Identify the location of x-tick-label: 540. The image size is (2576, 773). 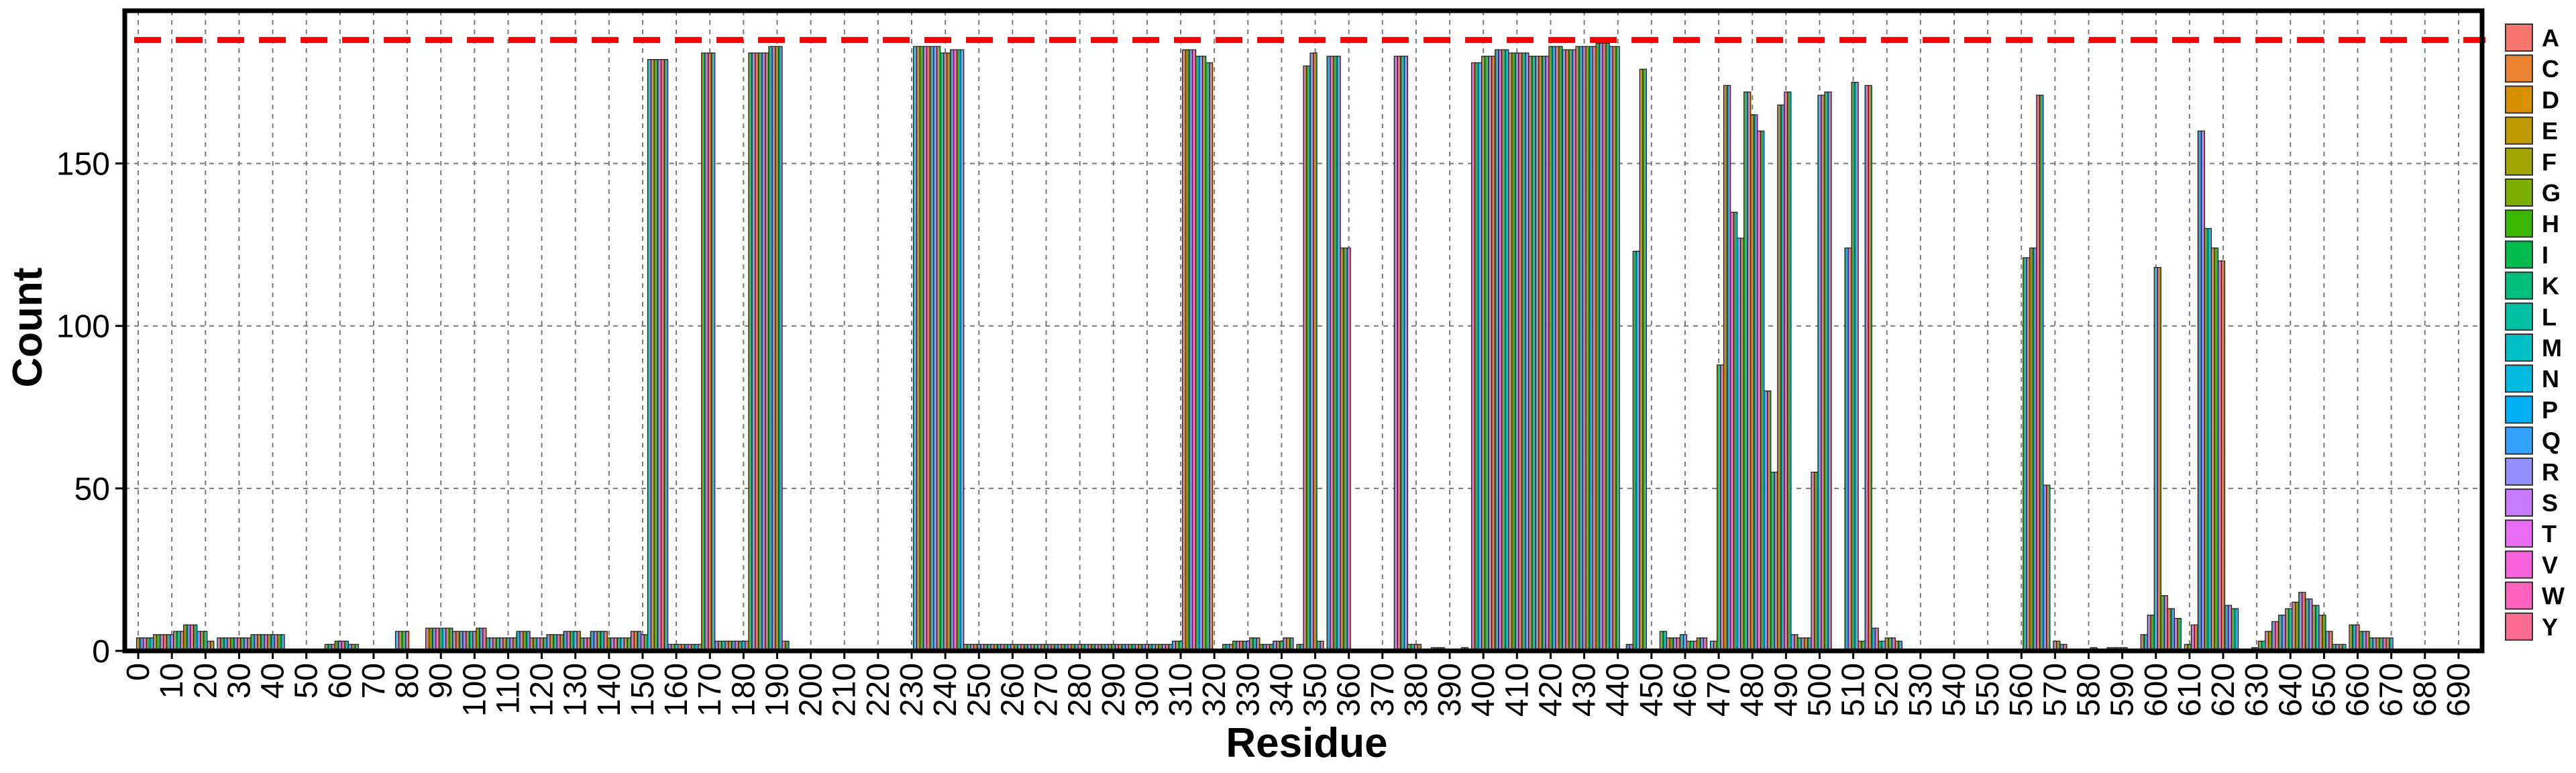
(1954, 690).